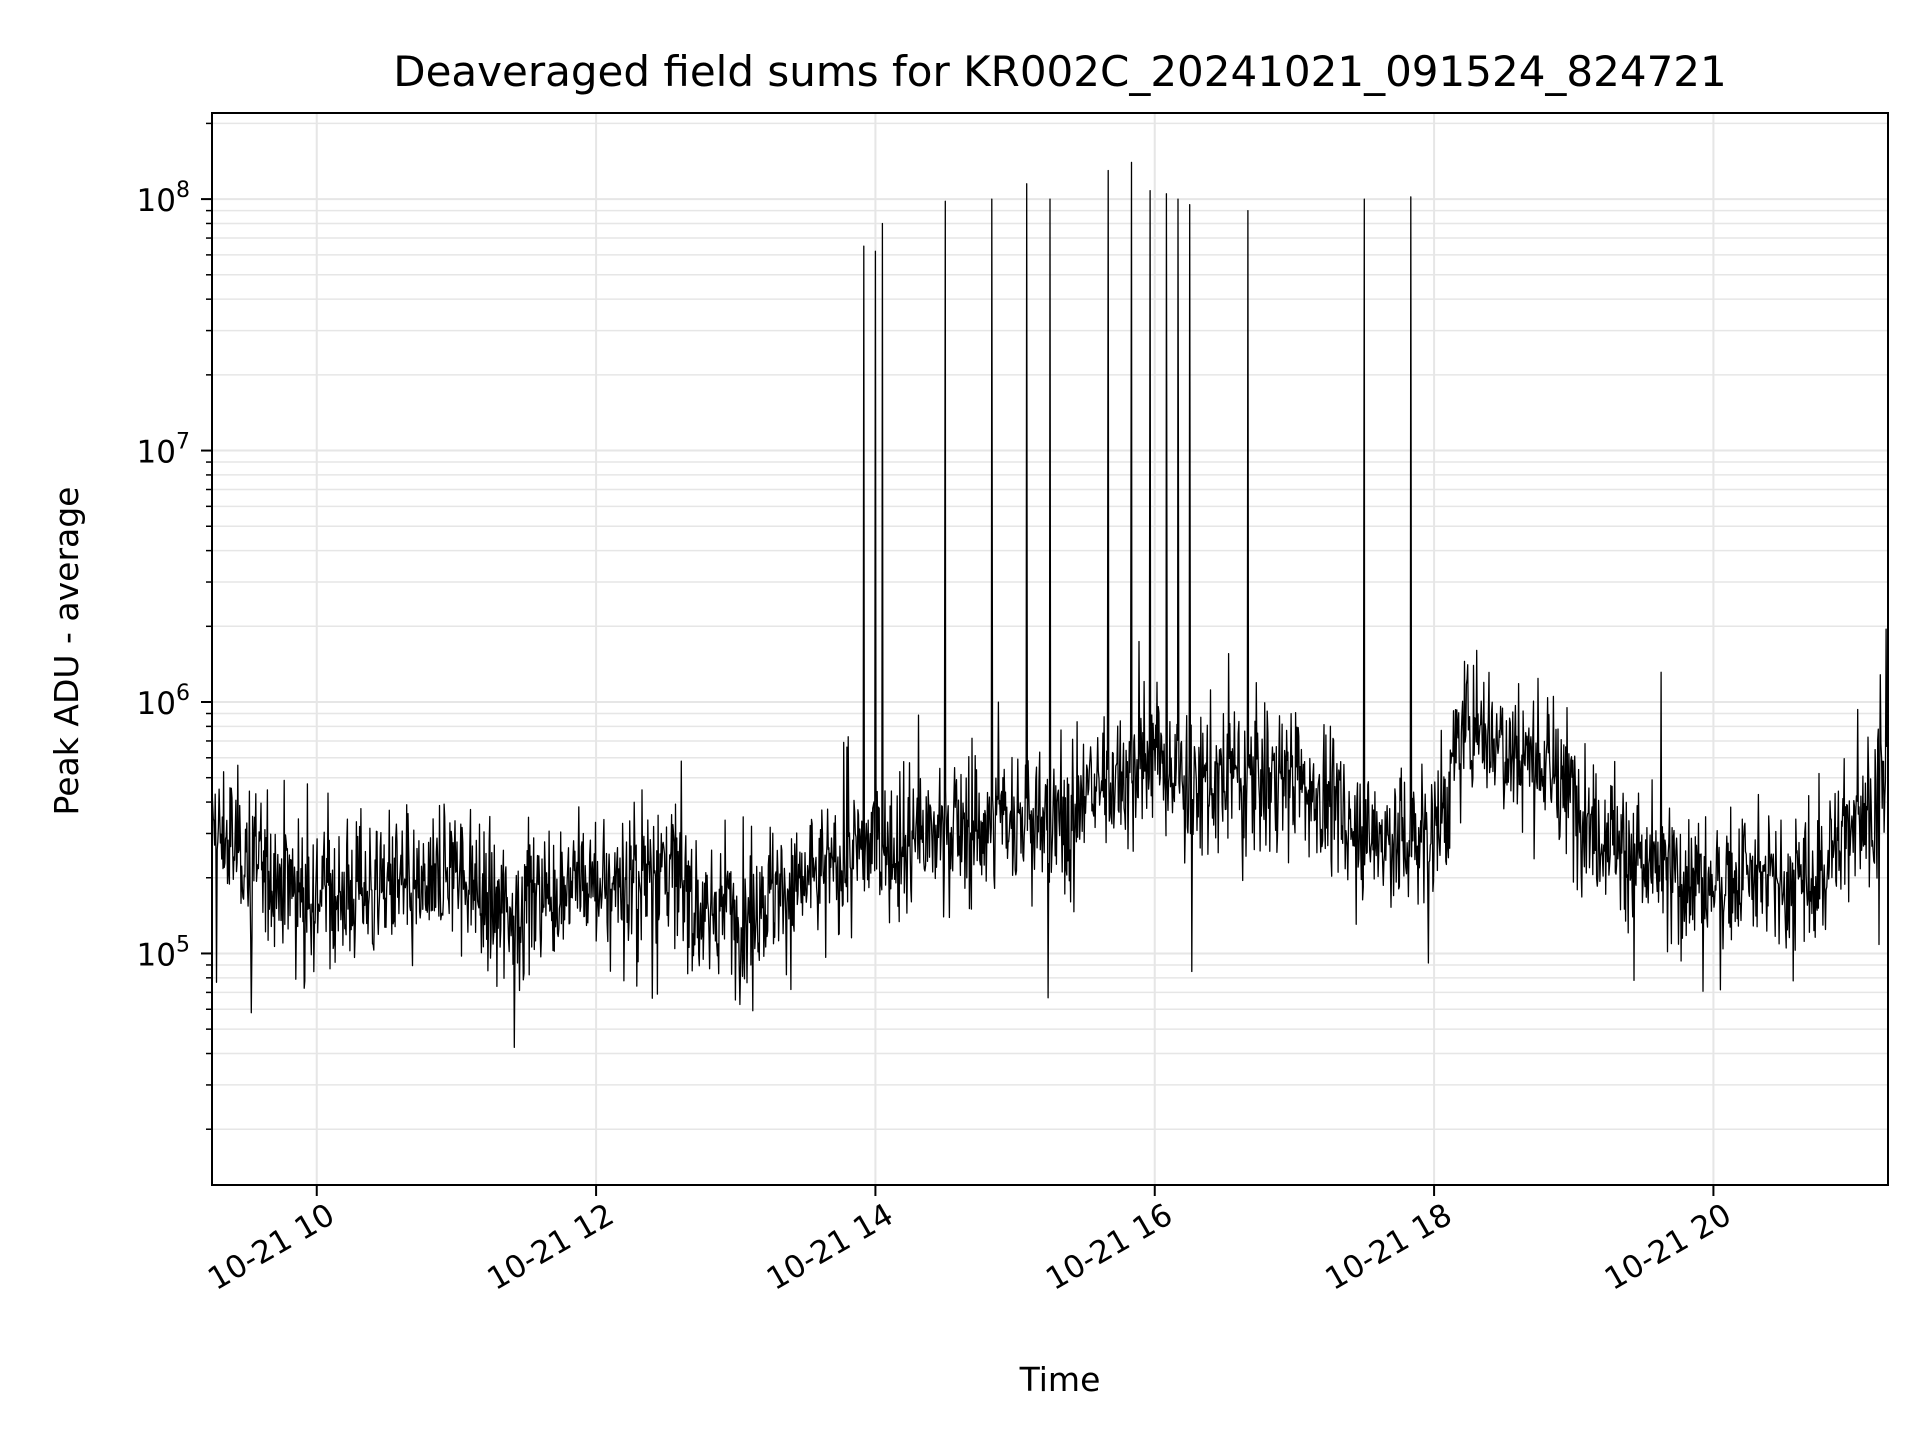  I want to click on x-tick-label: 10-21 16, so click(1109, 1247).